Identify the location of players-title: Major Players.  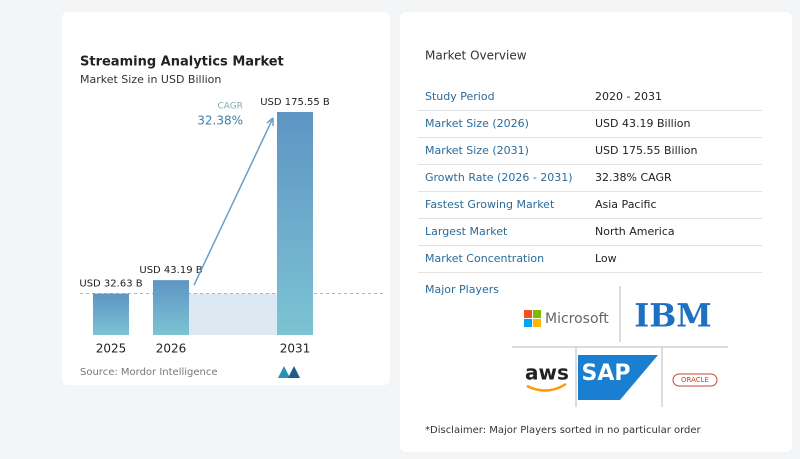
(462, 289).